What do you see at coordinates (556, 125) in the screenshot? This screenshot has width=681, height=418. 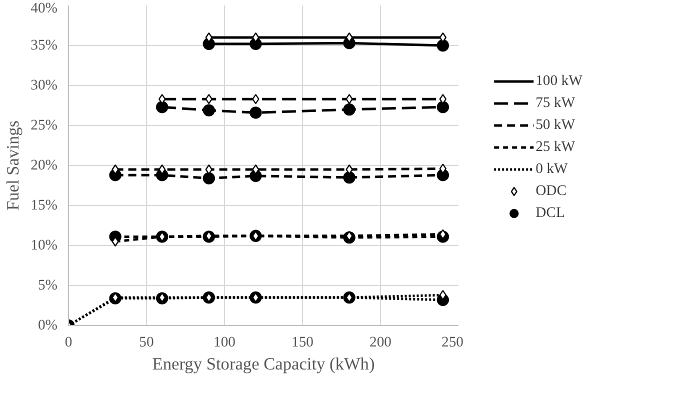 I see `legend-label: 50 kW` at bounding box center [556, 125].